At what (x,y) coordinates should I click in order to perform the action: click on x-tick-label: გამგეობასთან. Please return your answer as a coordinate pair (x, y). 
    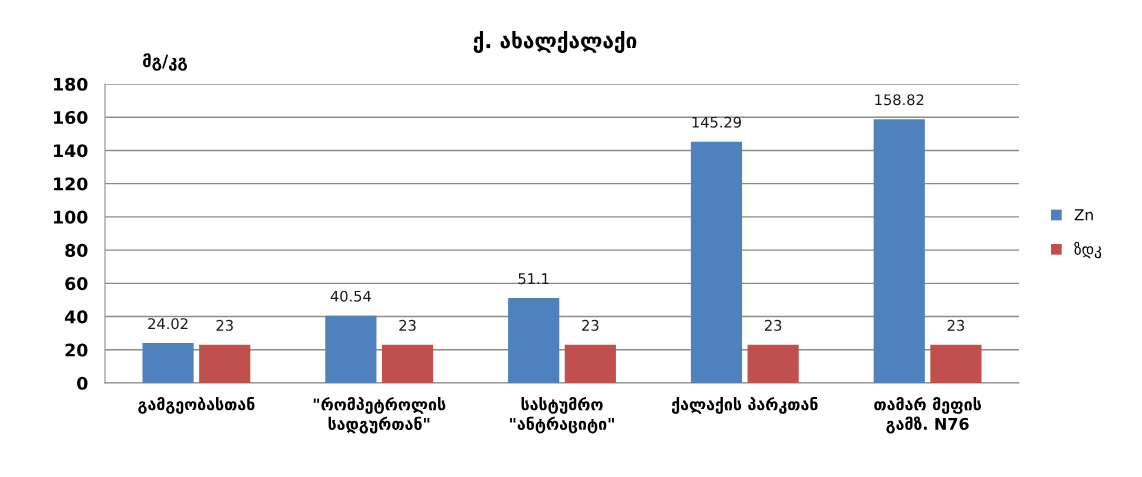
    Looking at the image, I should click on (196, 405).